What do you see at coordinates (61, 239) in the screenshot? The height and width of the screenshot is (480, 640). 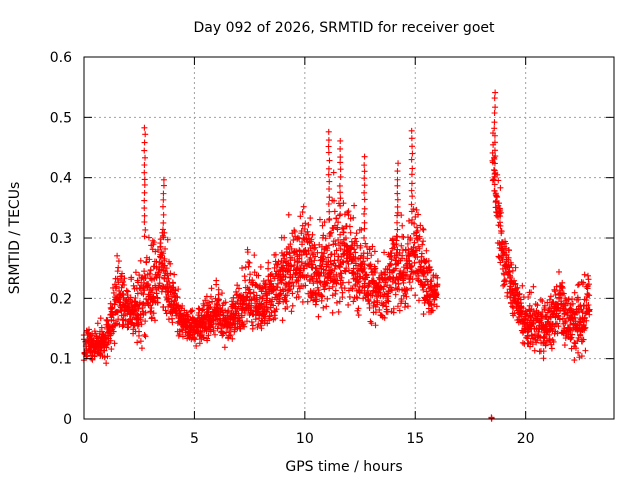 I see `y-tick-label: 0.3` at bounding box center [61, 239].